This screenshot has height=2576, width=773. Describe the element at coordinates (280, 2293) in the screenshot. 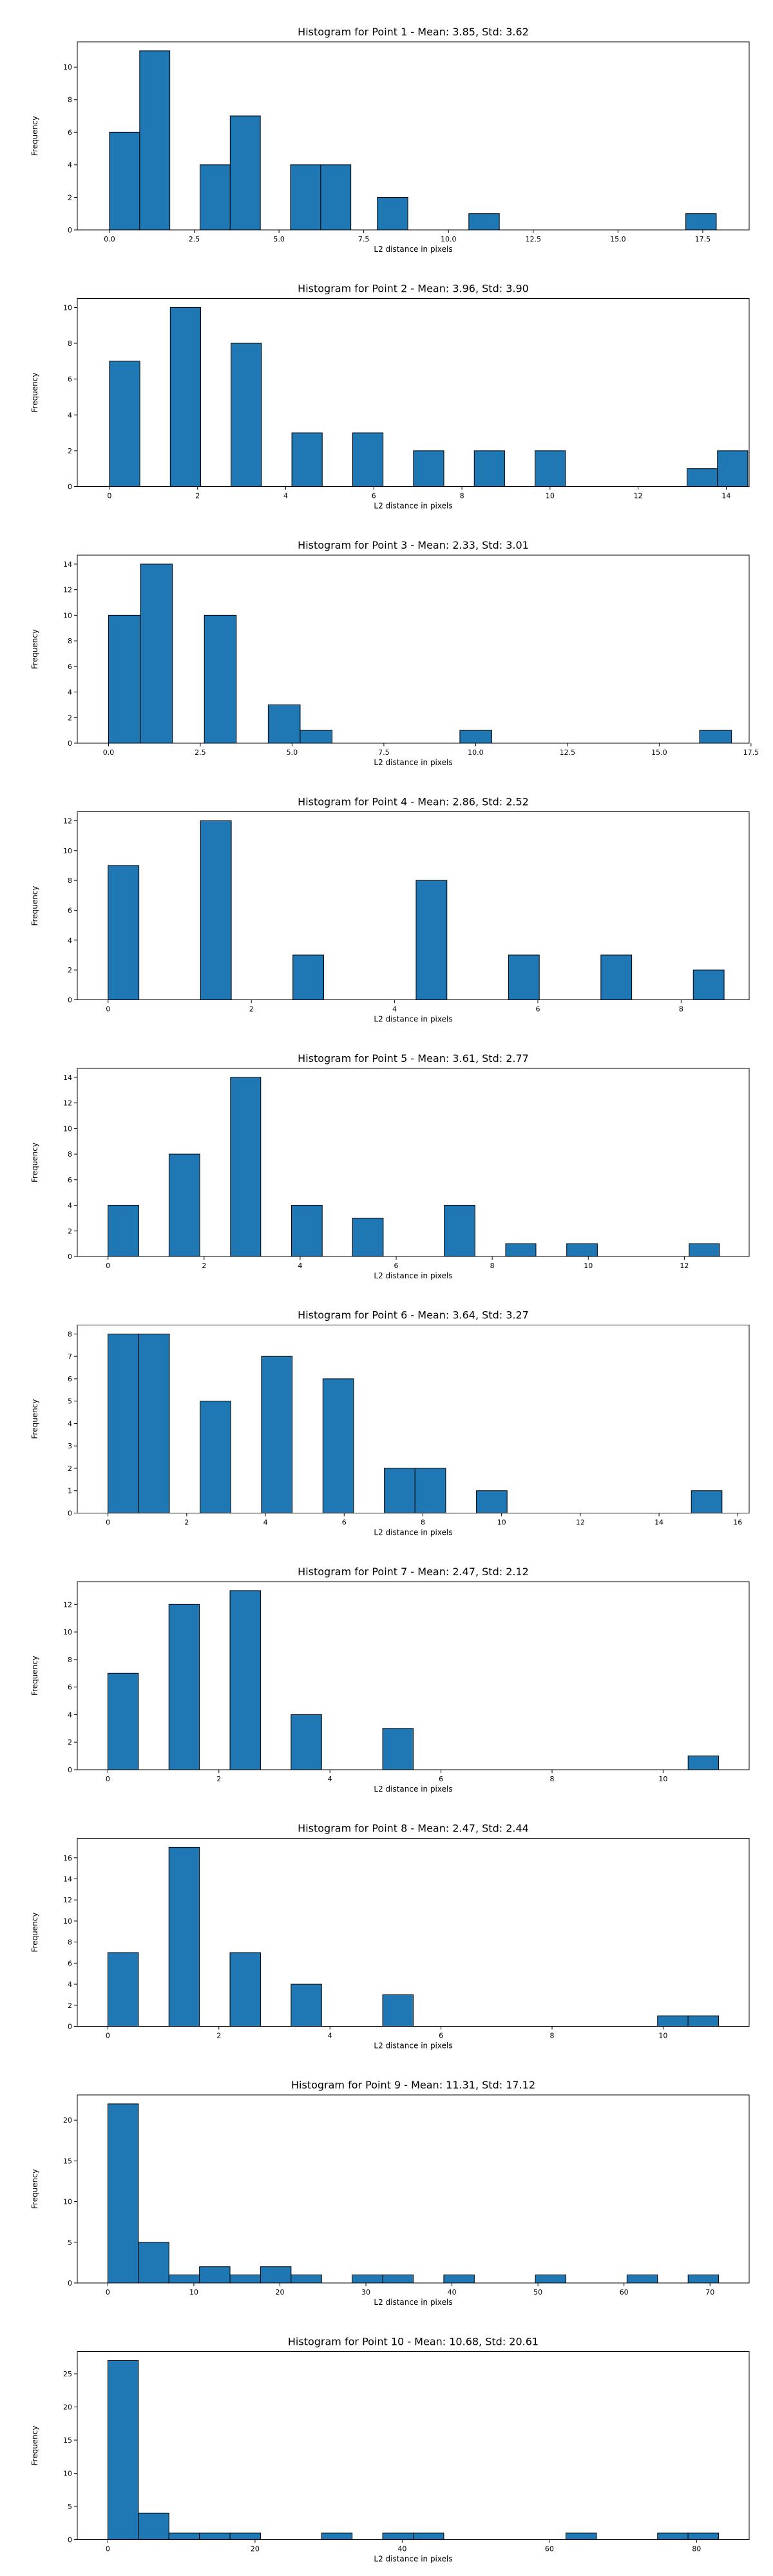

I see `x-tick-label: 20` at that location.